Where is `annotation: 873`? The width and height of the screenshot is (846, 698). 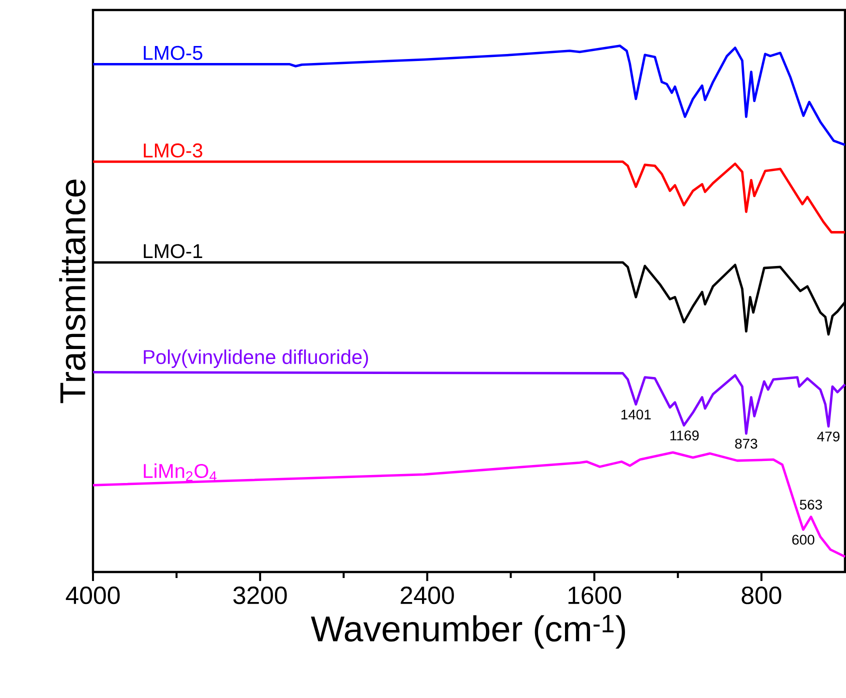 annotation: 873 is located at coordinates (746, 443).